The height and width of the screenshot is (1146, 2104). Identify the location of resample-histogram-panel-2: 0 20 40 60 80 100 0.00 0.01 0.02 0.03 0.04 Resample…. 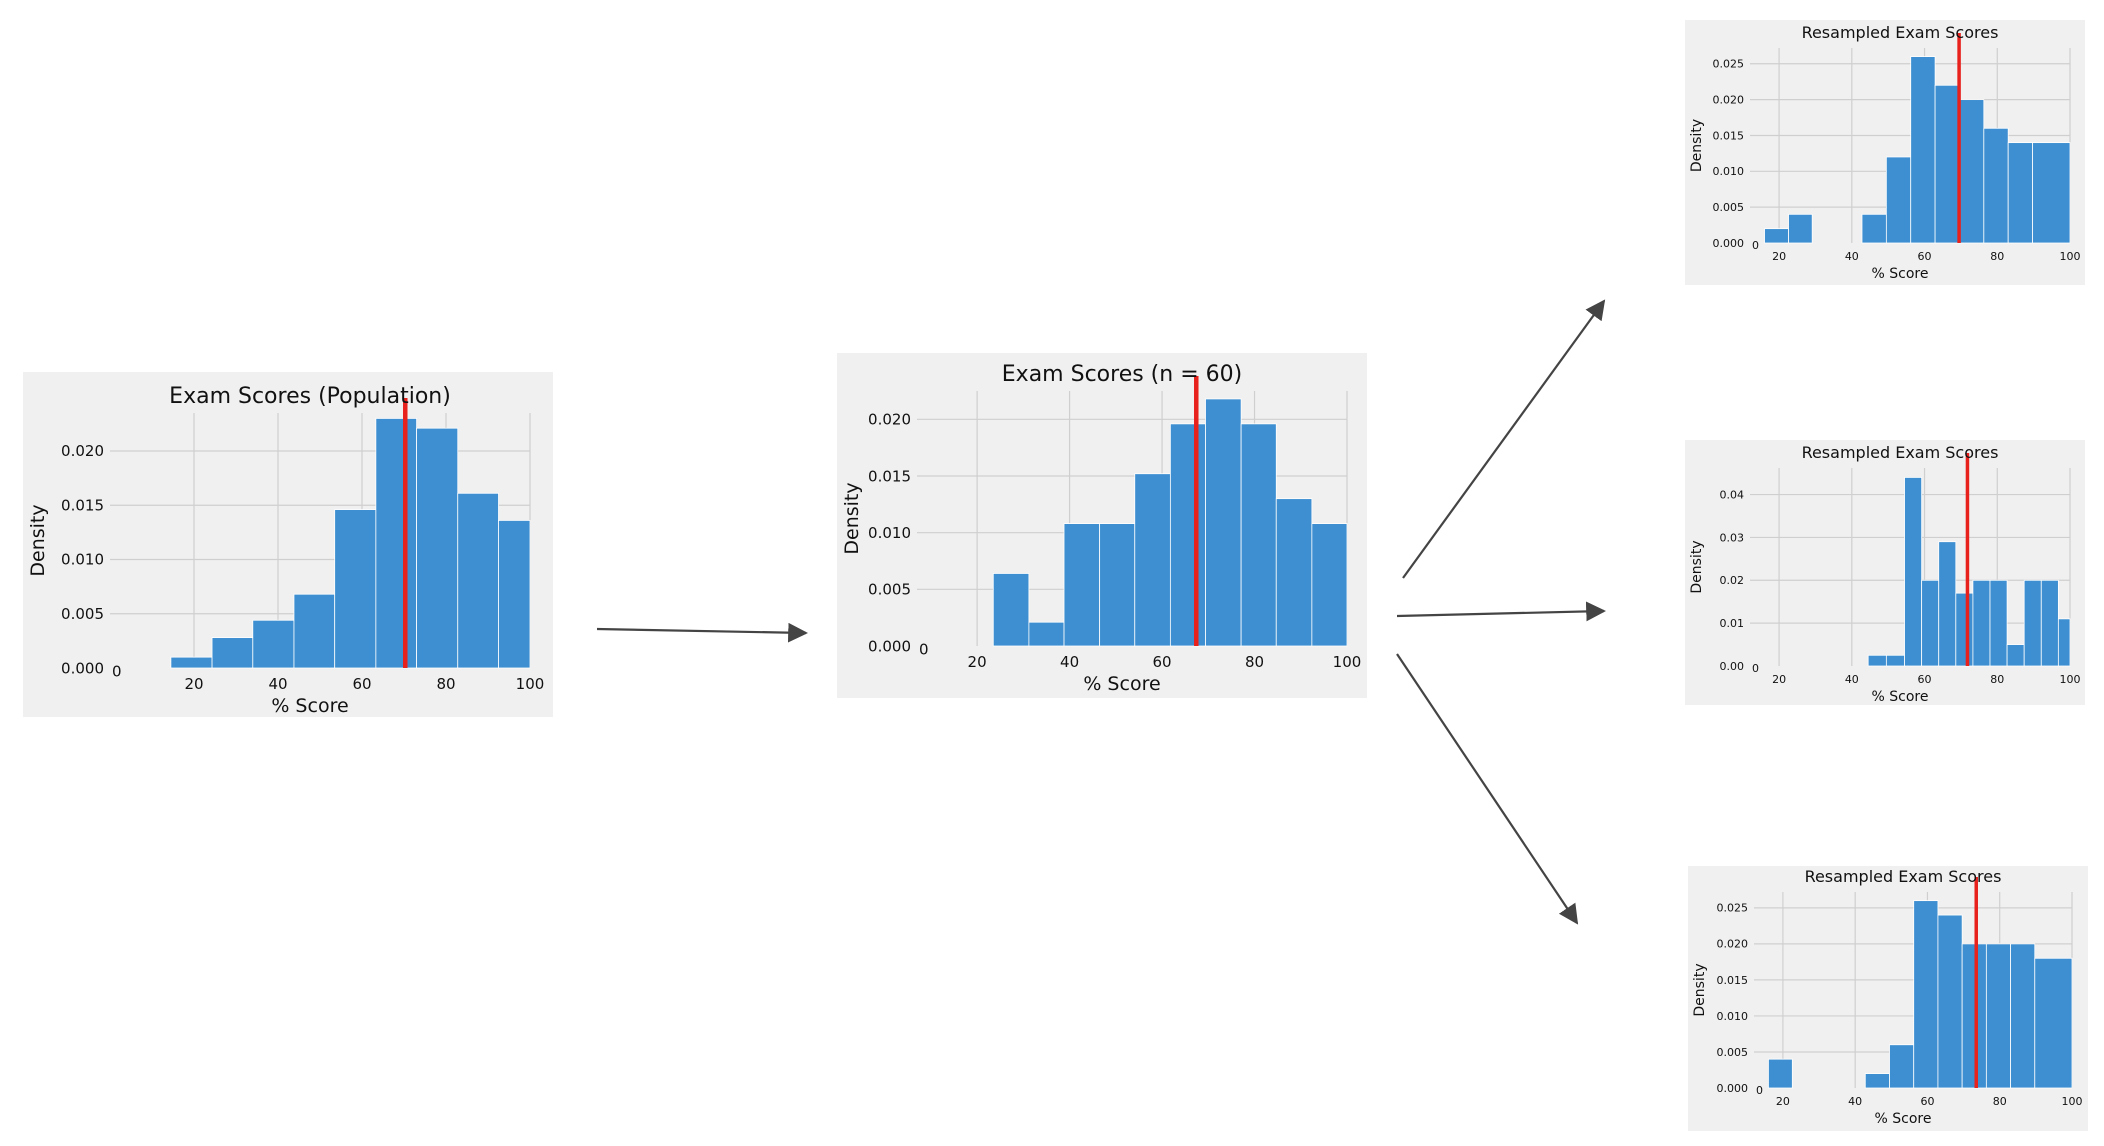
(1885, 572).